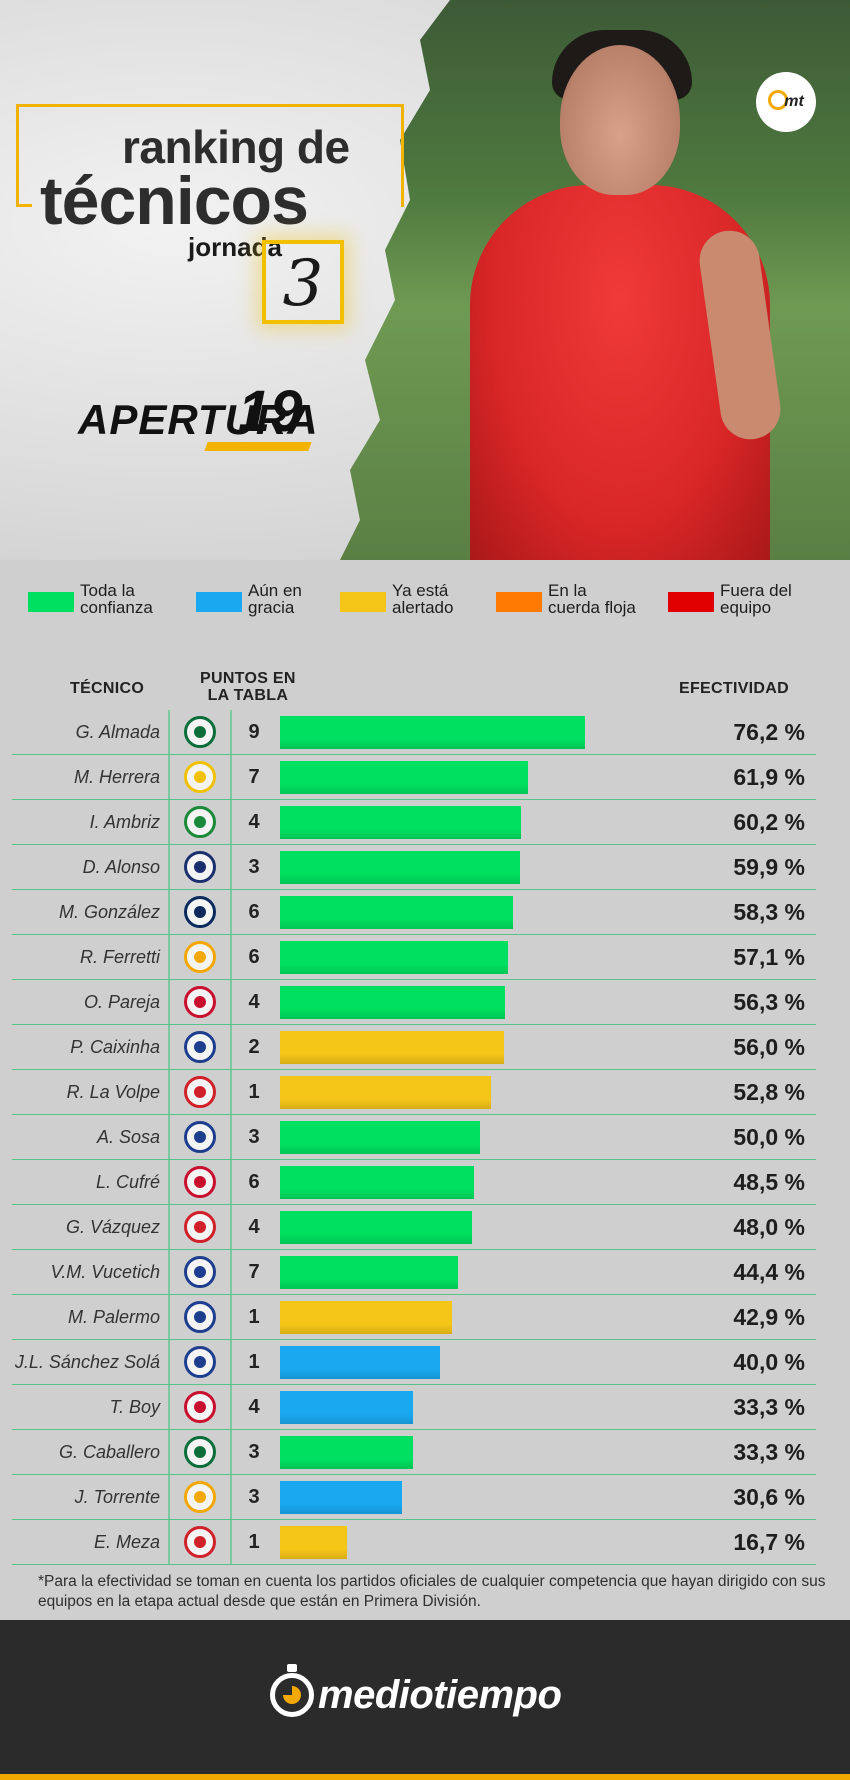 The width and height of the screenshot is (850, 1780). I want to click on coach-name: O. Pareja, so click(121, 1002).